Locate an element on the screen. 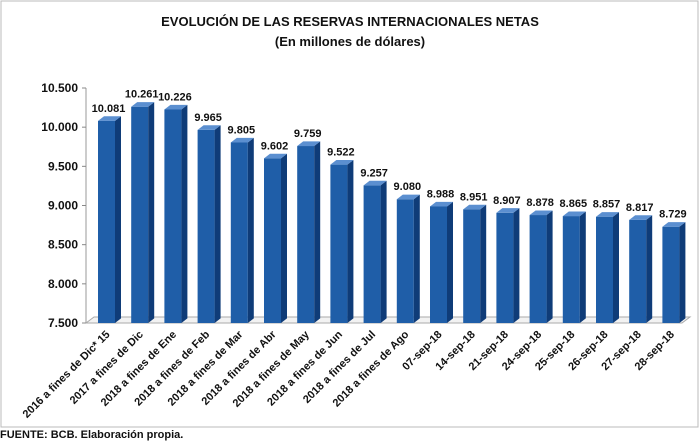  y-tick-label: 9.500 is located at coordinates (63, 166).